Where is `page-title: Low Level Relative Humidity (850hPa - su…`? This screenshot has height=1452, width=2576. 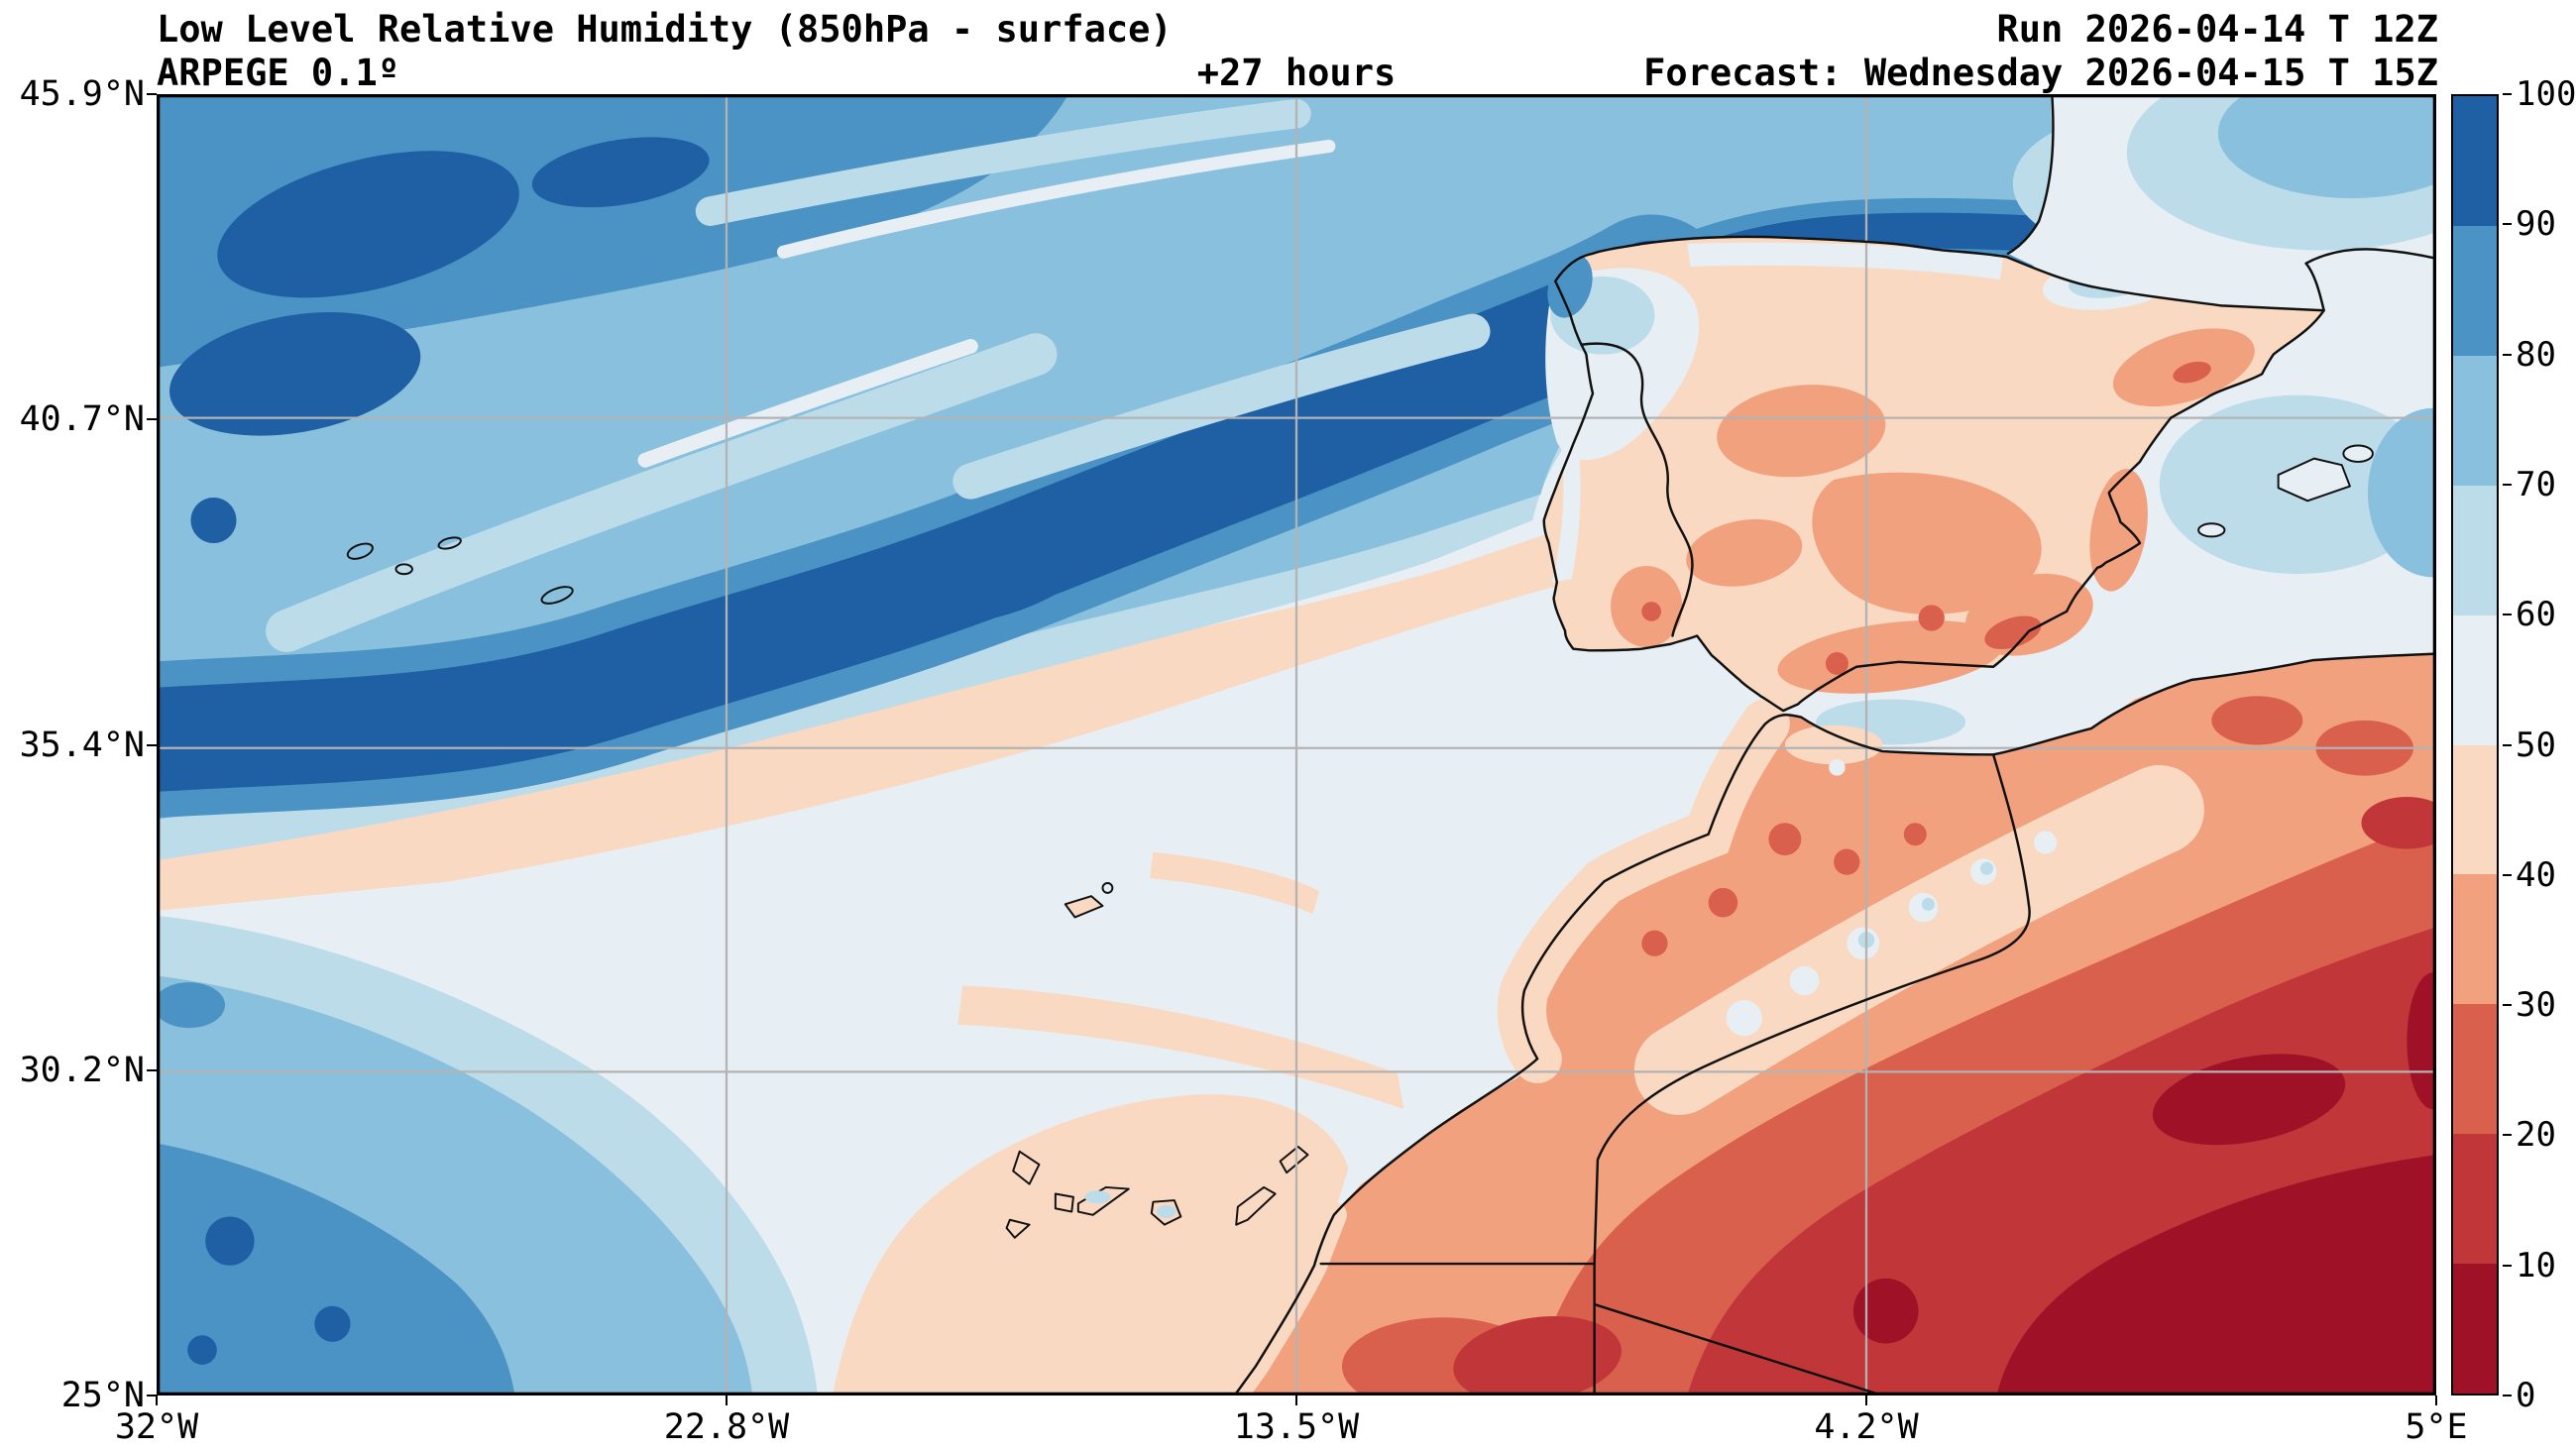
page-title: Low Level Relative Humidity (850hPa - su… is located at coordinates (665, 29).